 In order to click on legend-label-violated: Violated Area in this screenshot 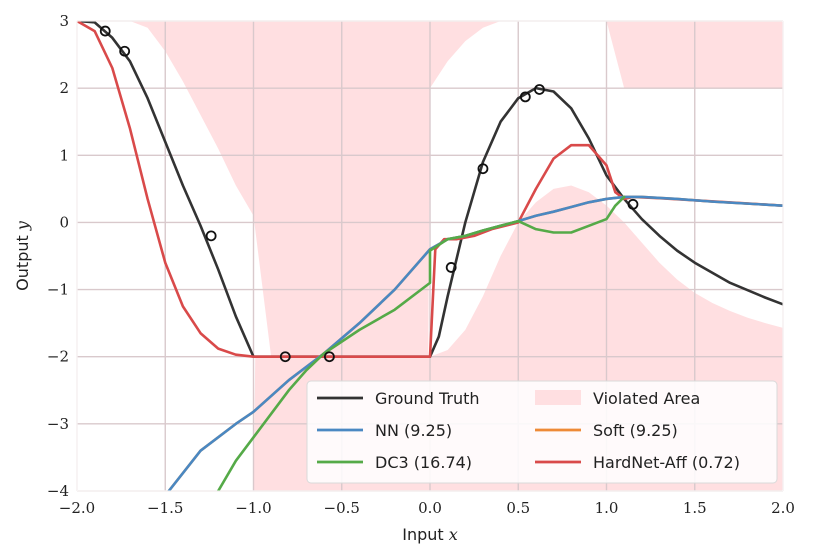, I will do `click(646, 398)`.